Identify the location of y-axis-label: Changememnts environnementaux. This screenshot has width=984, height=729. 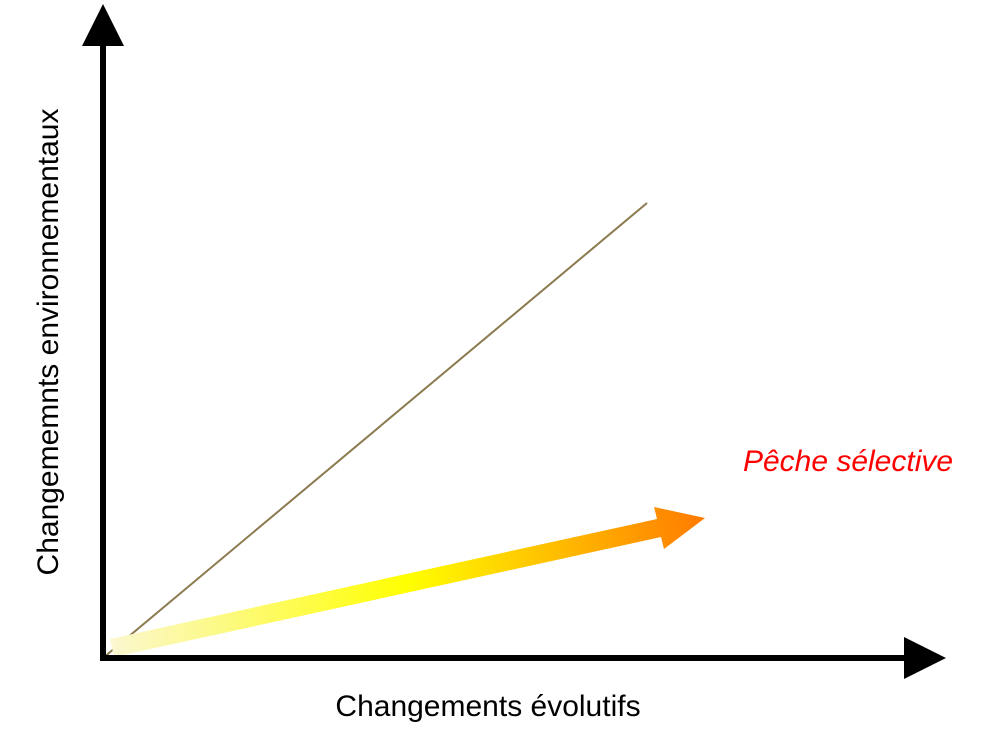
(48, 342).